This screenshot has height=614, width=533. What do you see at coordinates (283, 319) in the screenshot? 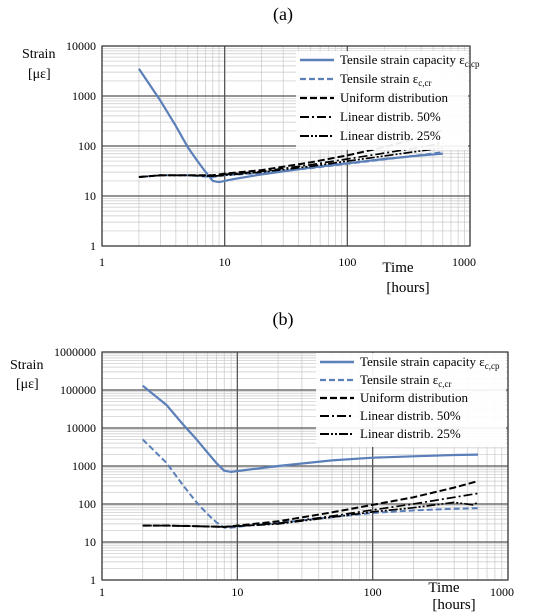
I see `panel-b-label: (b)` at bounding box center [283, 319].